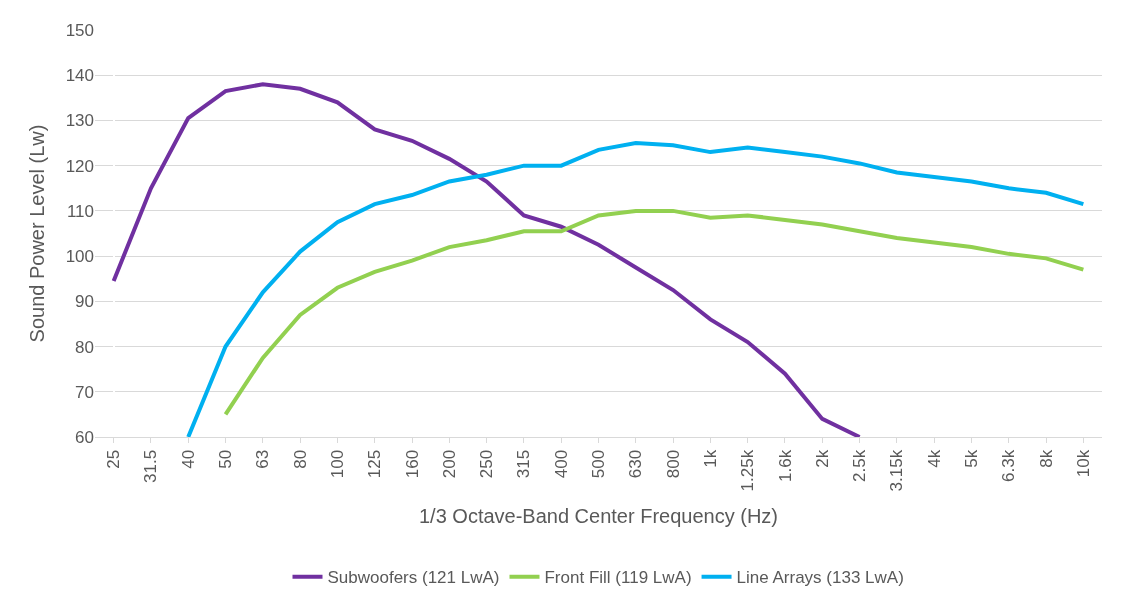  Describe the element at coordinates (151, 466) in the screenshot. I see `x-tick-label: 31.5` at that location.